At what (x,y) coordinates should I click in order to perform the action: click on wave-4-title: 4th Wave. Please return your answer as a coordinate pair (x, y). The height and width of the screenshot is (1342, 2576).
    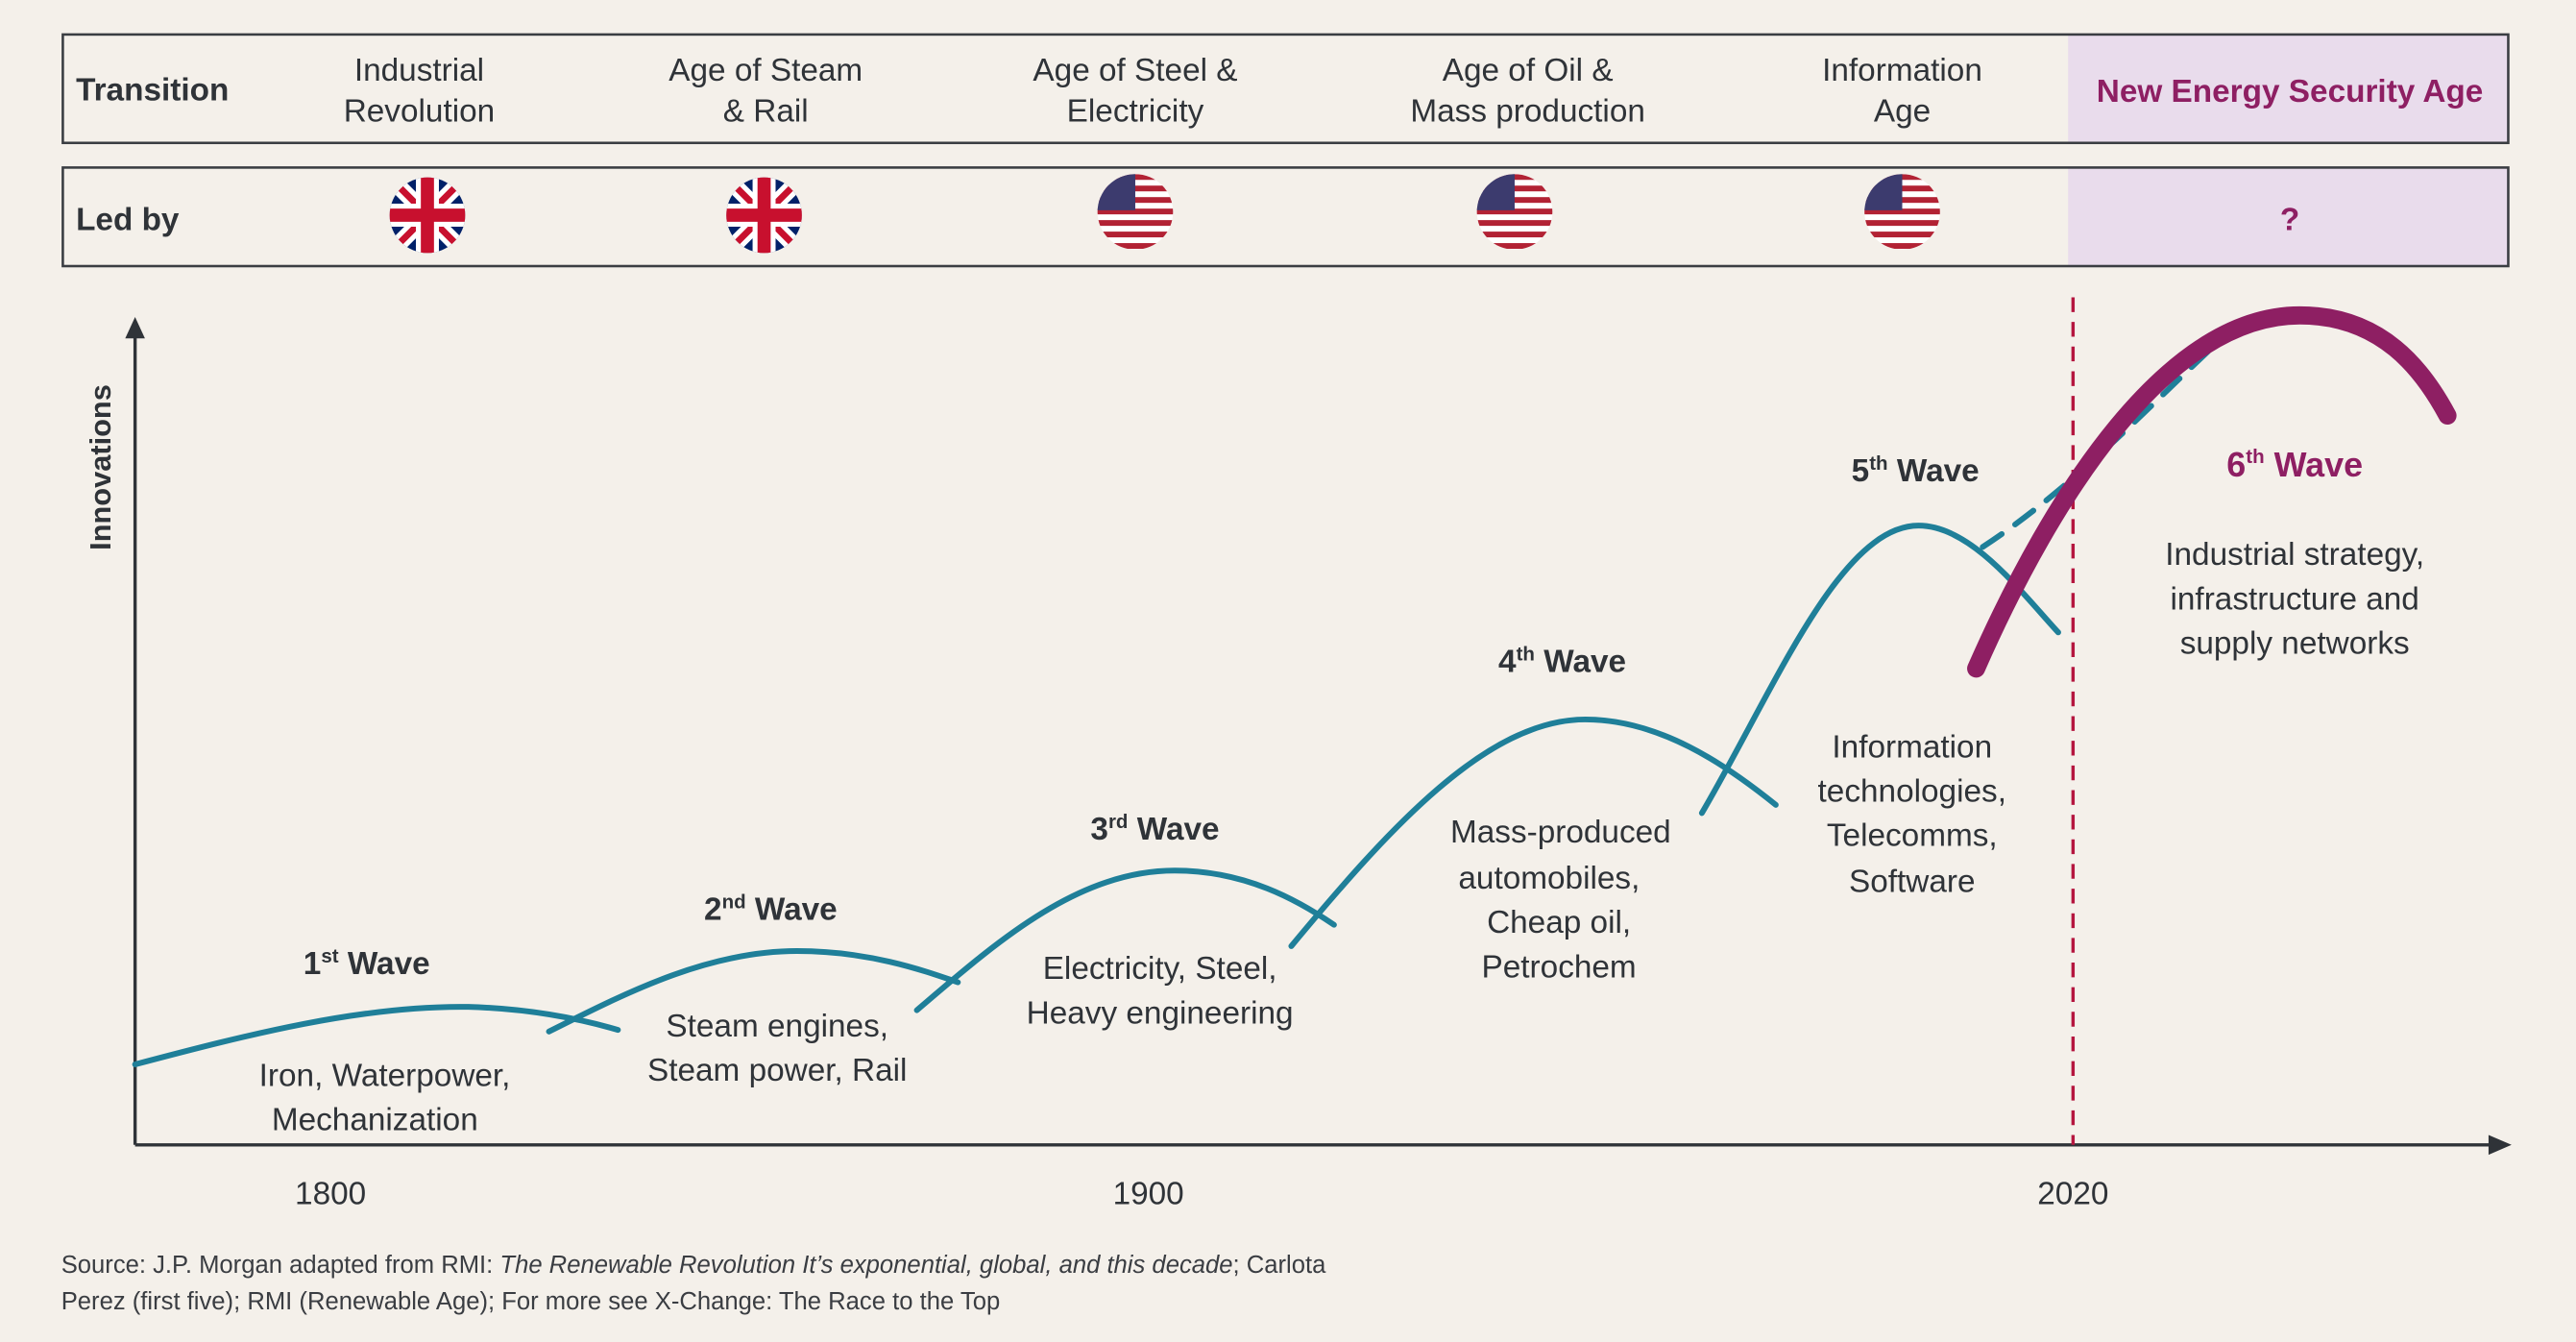
    Looking at the image, I should click on (1562, 661).